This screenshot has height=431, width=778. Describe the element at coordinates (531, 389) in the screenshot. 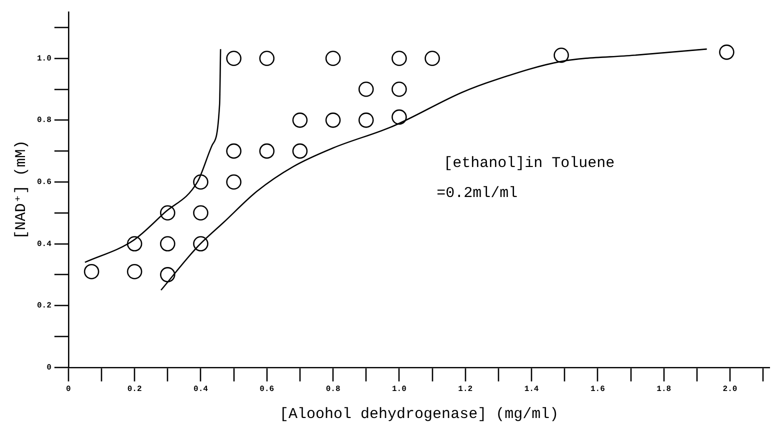

I see `x-tick-label: 1.4` at that location.